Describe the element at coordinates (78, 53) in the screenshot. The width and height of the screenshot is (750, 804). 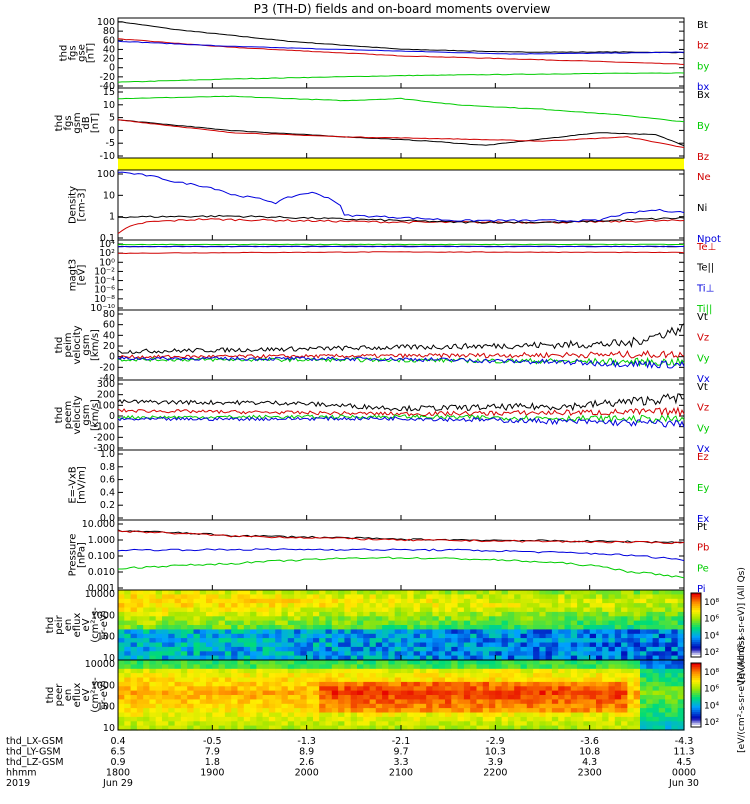
I see `y-axis-label: thdfgsgse[nT]` at that location.